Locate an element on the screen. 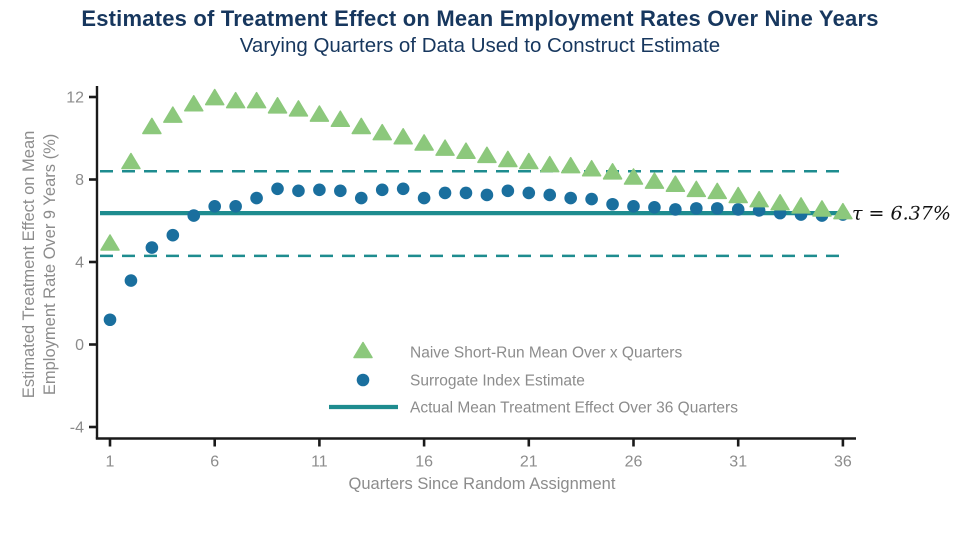 The image size is (960, 540). y-axis: 12 8 4 0 -4 is located at coordinates (82, 262).